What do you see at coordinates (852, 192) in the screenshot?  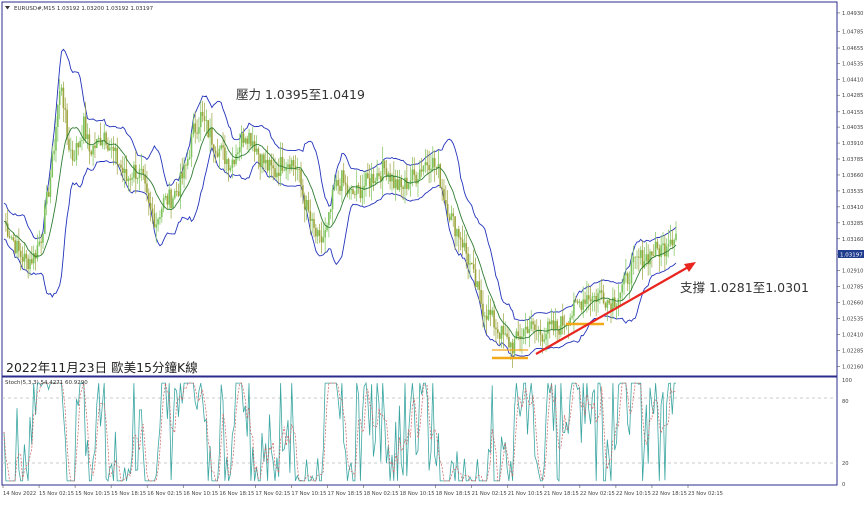 I see `price-tick-label: 1.03535` at bounding box center [852, 192].